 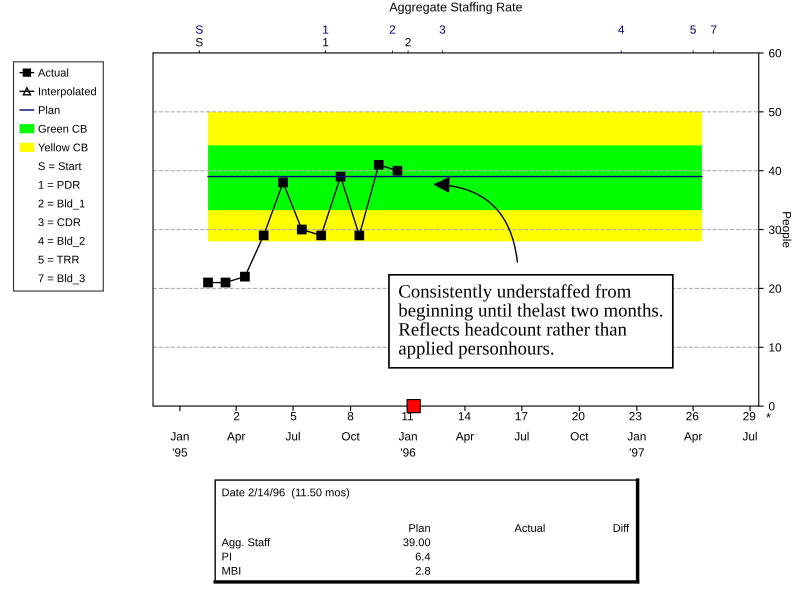 What do you see at coordinates (351, 416) in the screenshot?
I see `x2-tick-label: 8` at bounding box center [351, 416].